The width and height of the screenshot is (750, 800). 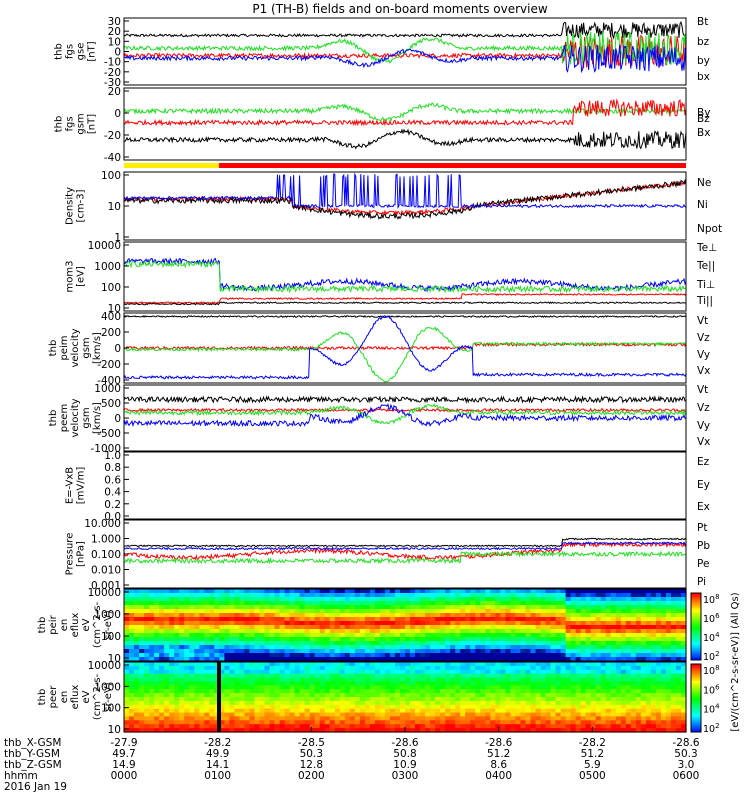 I want to click on legend: Te⊥Te||Ti⊥Ti||, so click(x=706, y=274).